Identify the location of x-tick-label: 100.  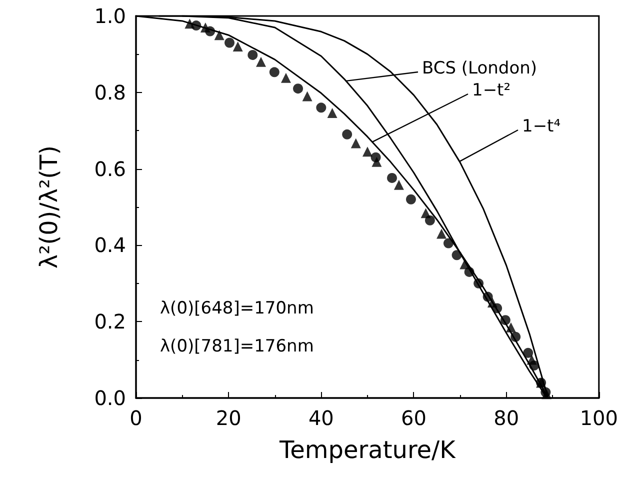
(599, 418).